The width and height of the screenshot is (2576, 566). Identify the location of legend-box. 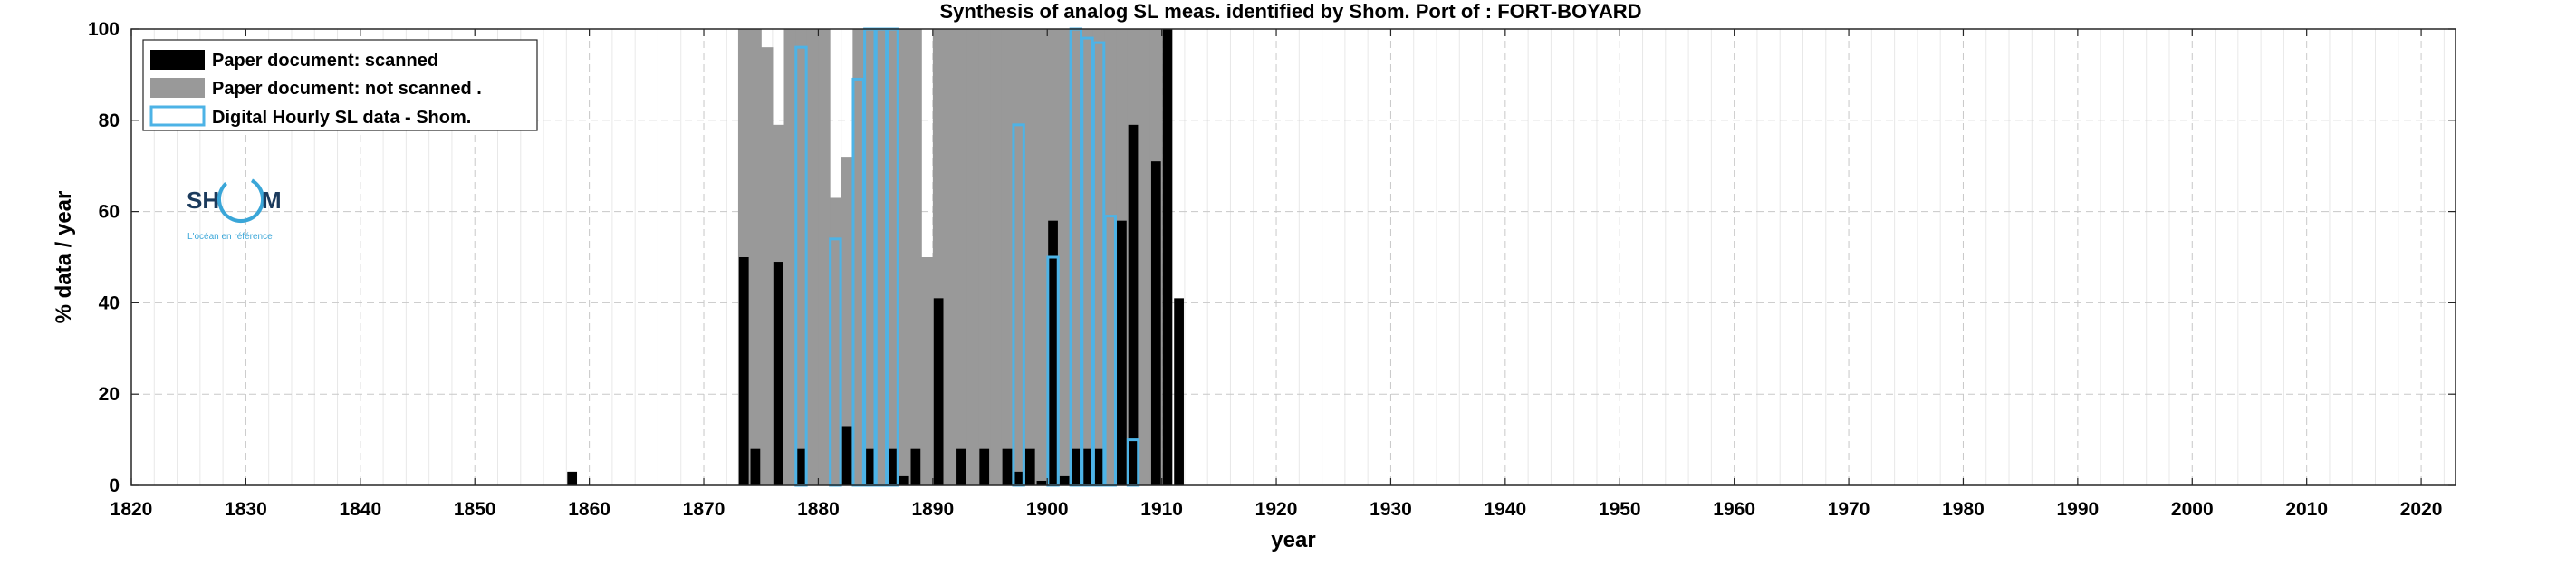
(340, 85).